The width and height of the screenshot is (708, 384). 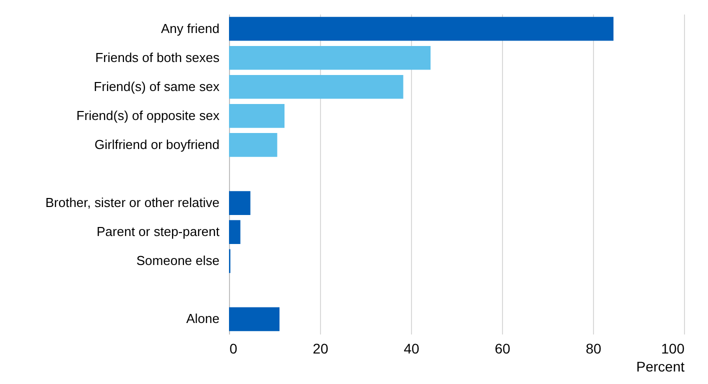 What do you see at coordinates (203, 318) in the screenshot?
I see `y-tick-label: Alone` at bounding box center [203, 318].